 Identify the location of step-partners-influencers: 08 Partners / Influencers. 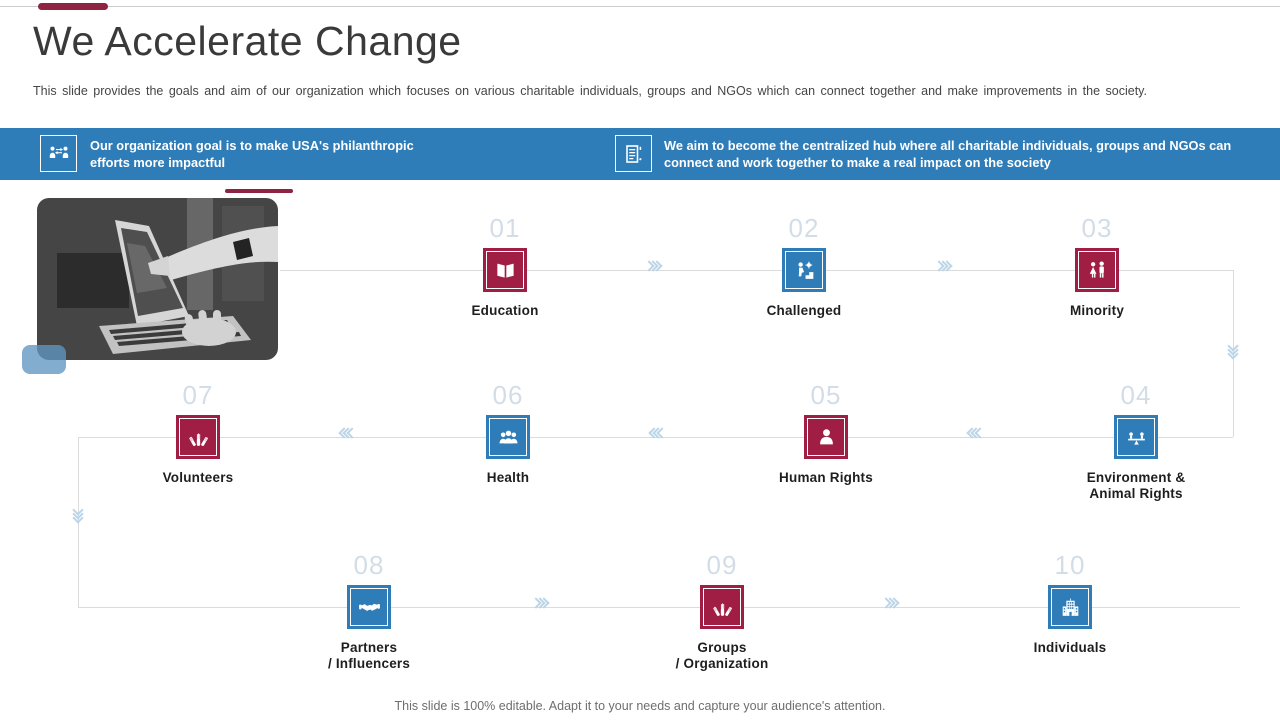
(369, 611).